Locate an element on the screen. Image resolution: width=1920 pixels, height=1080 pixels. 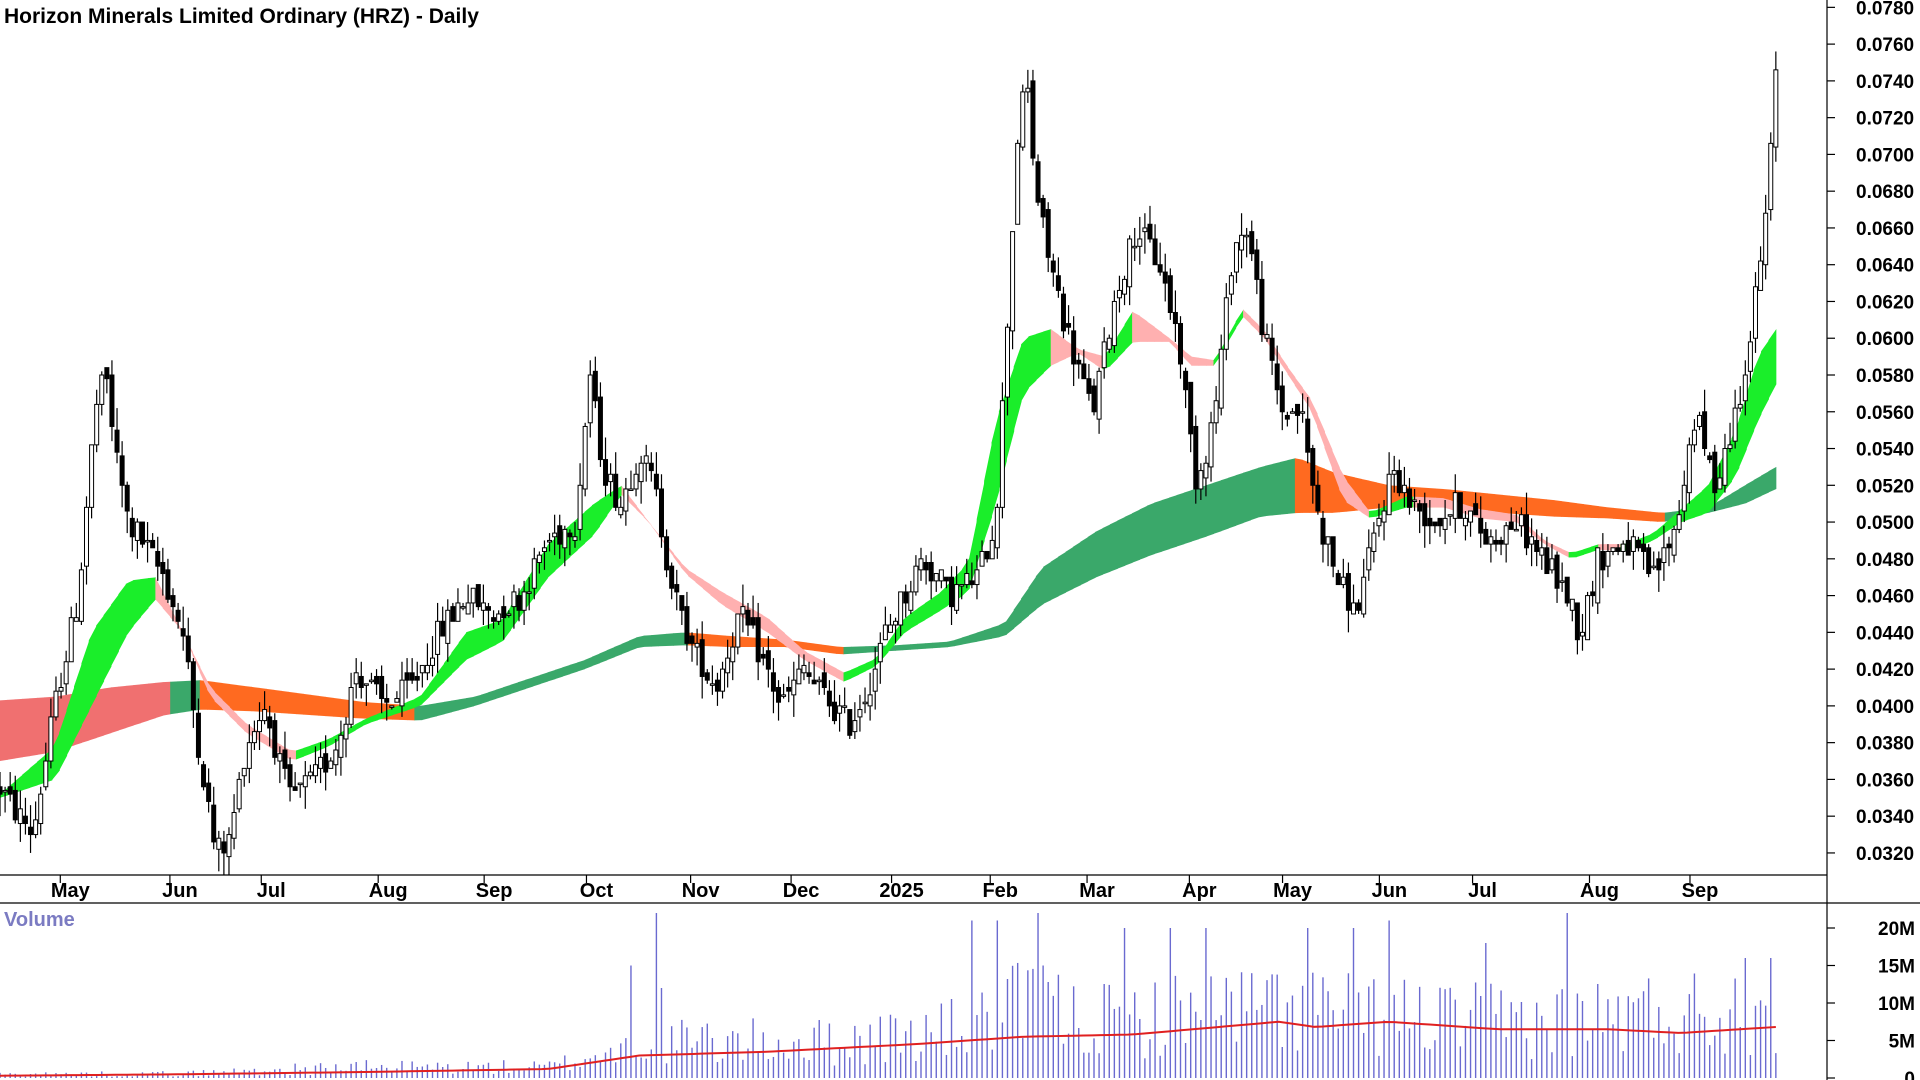
volume-axis: 0 5M 10M 15M 20M is located at coordinates (1871, 999).